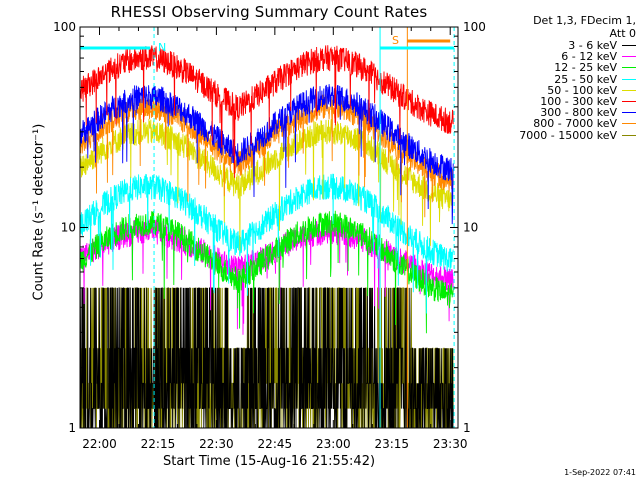 The image size is (640, 480). I want to click on chart-title: RHESSI Observing Summary Count Rates, so click(269, 12).